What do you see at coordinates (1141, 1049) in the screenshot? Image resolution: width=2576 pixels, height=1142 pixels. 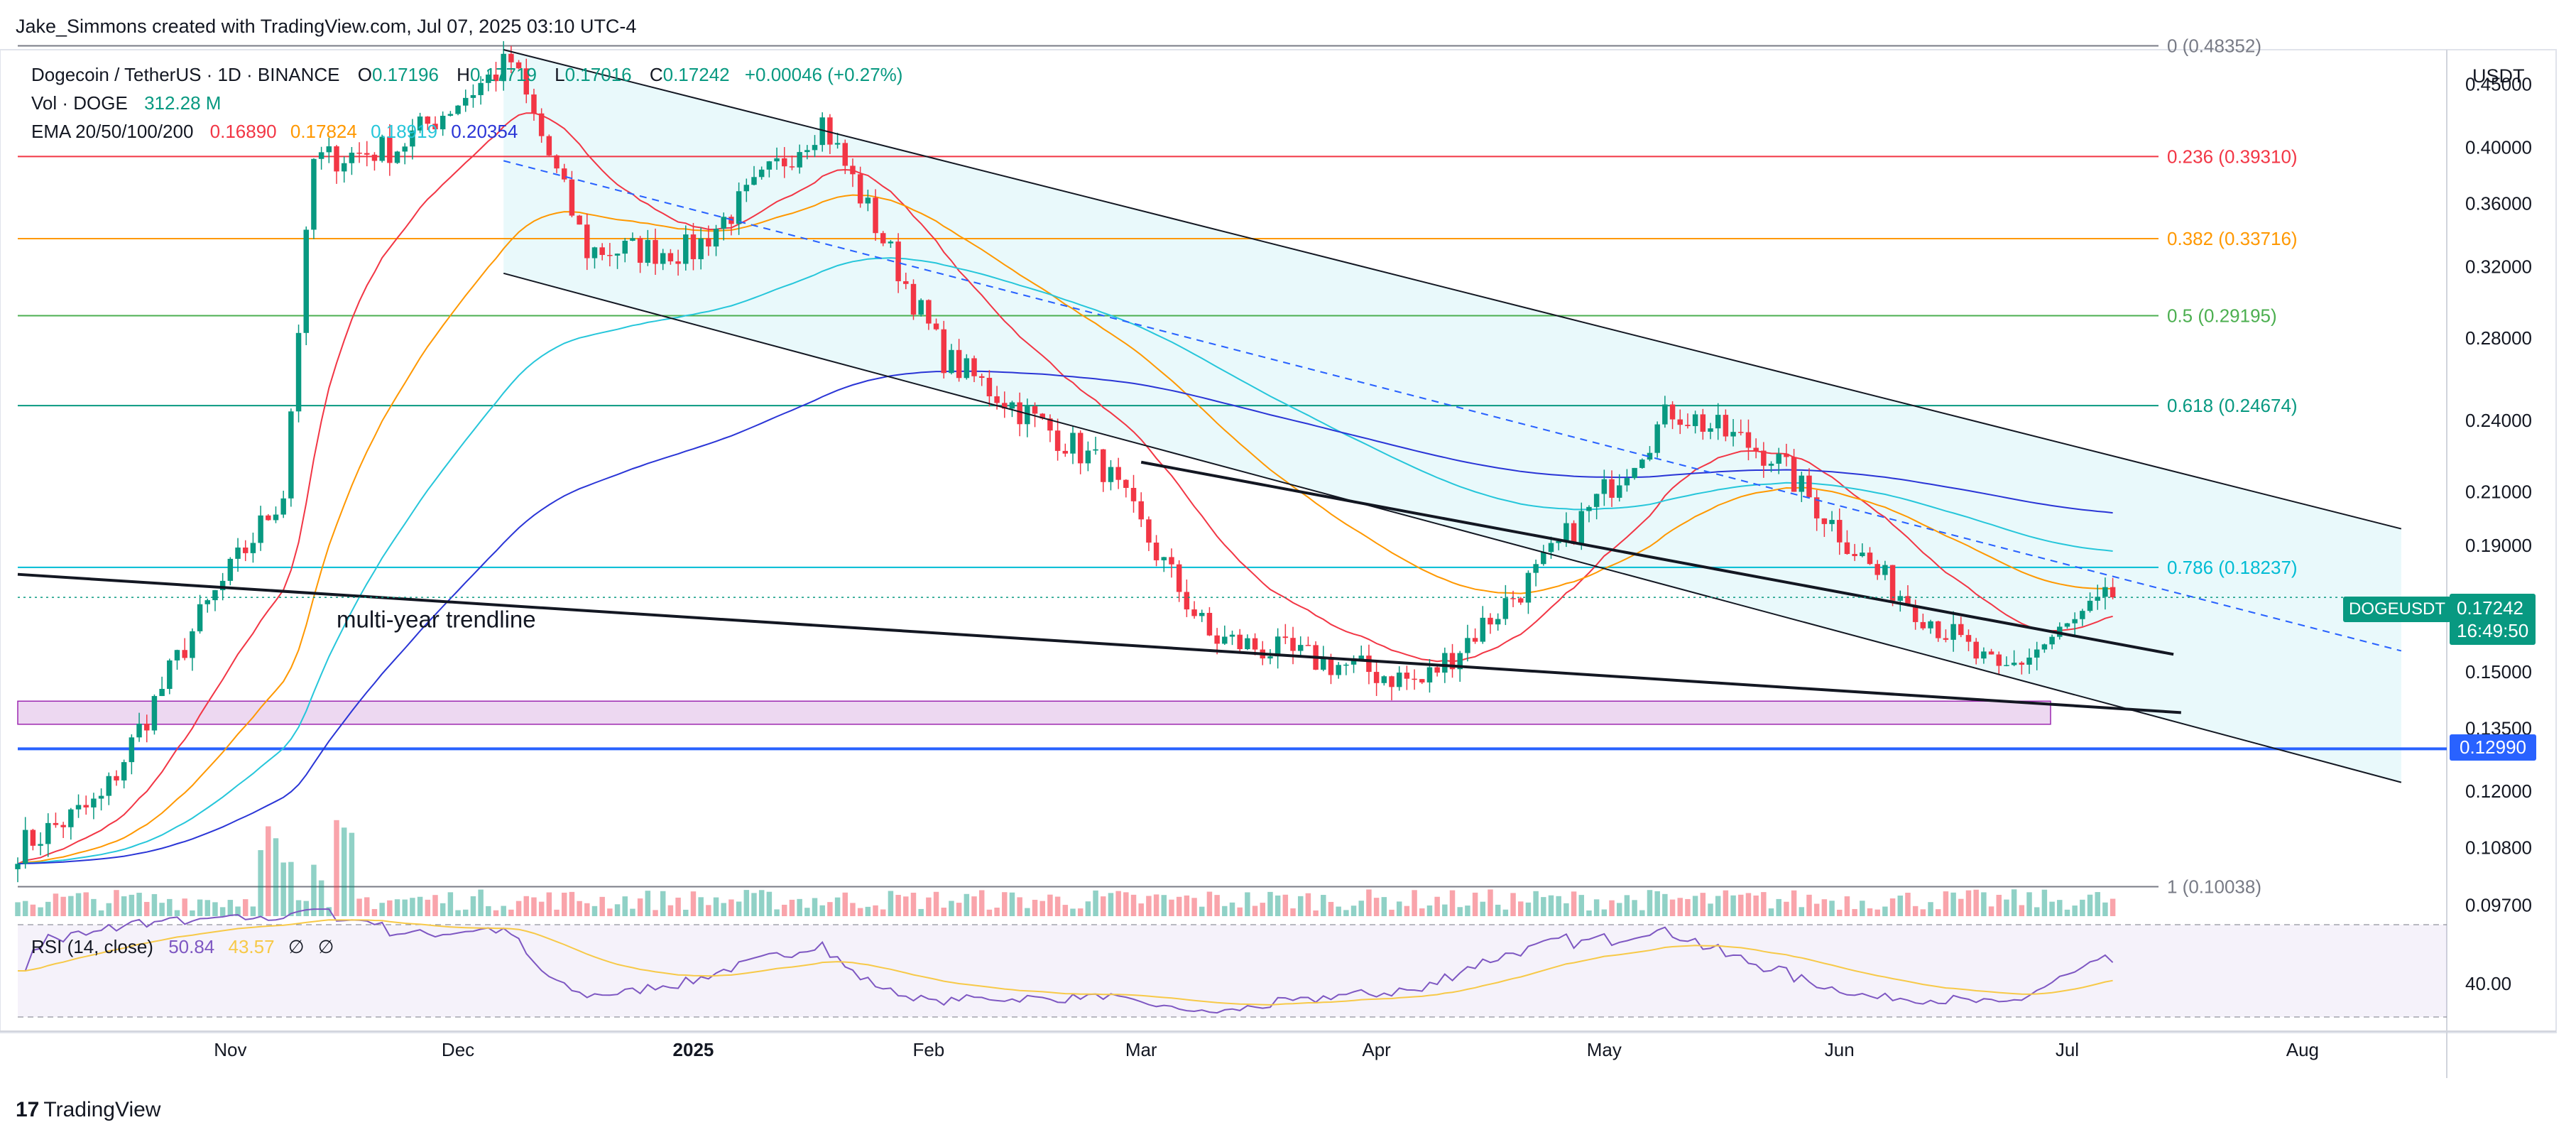 I see `time-label: Mar` at bounding box center [1141, 1049].